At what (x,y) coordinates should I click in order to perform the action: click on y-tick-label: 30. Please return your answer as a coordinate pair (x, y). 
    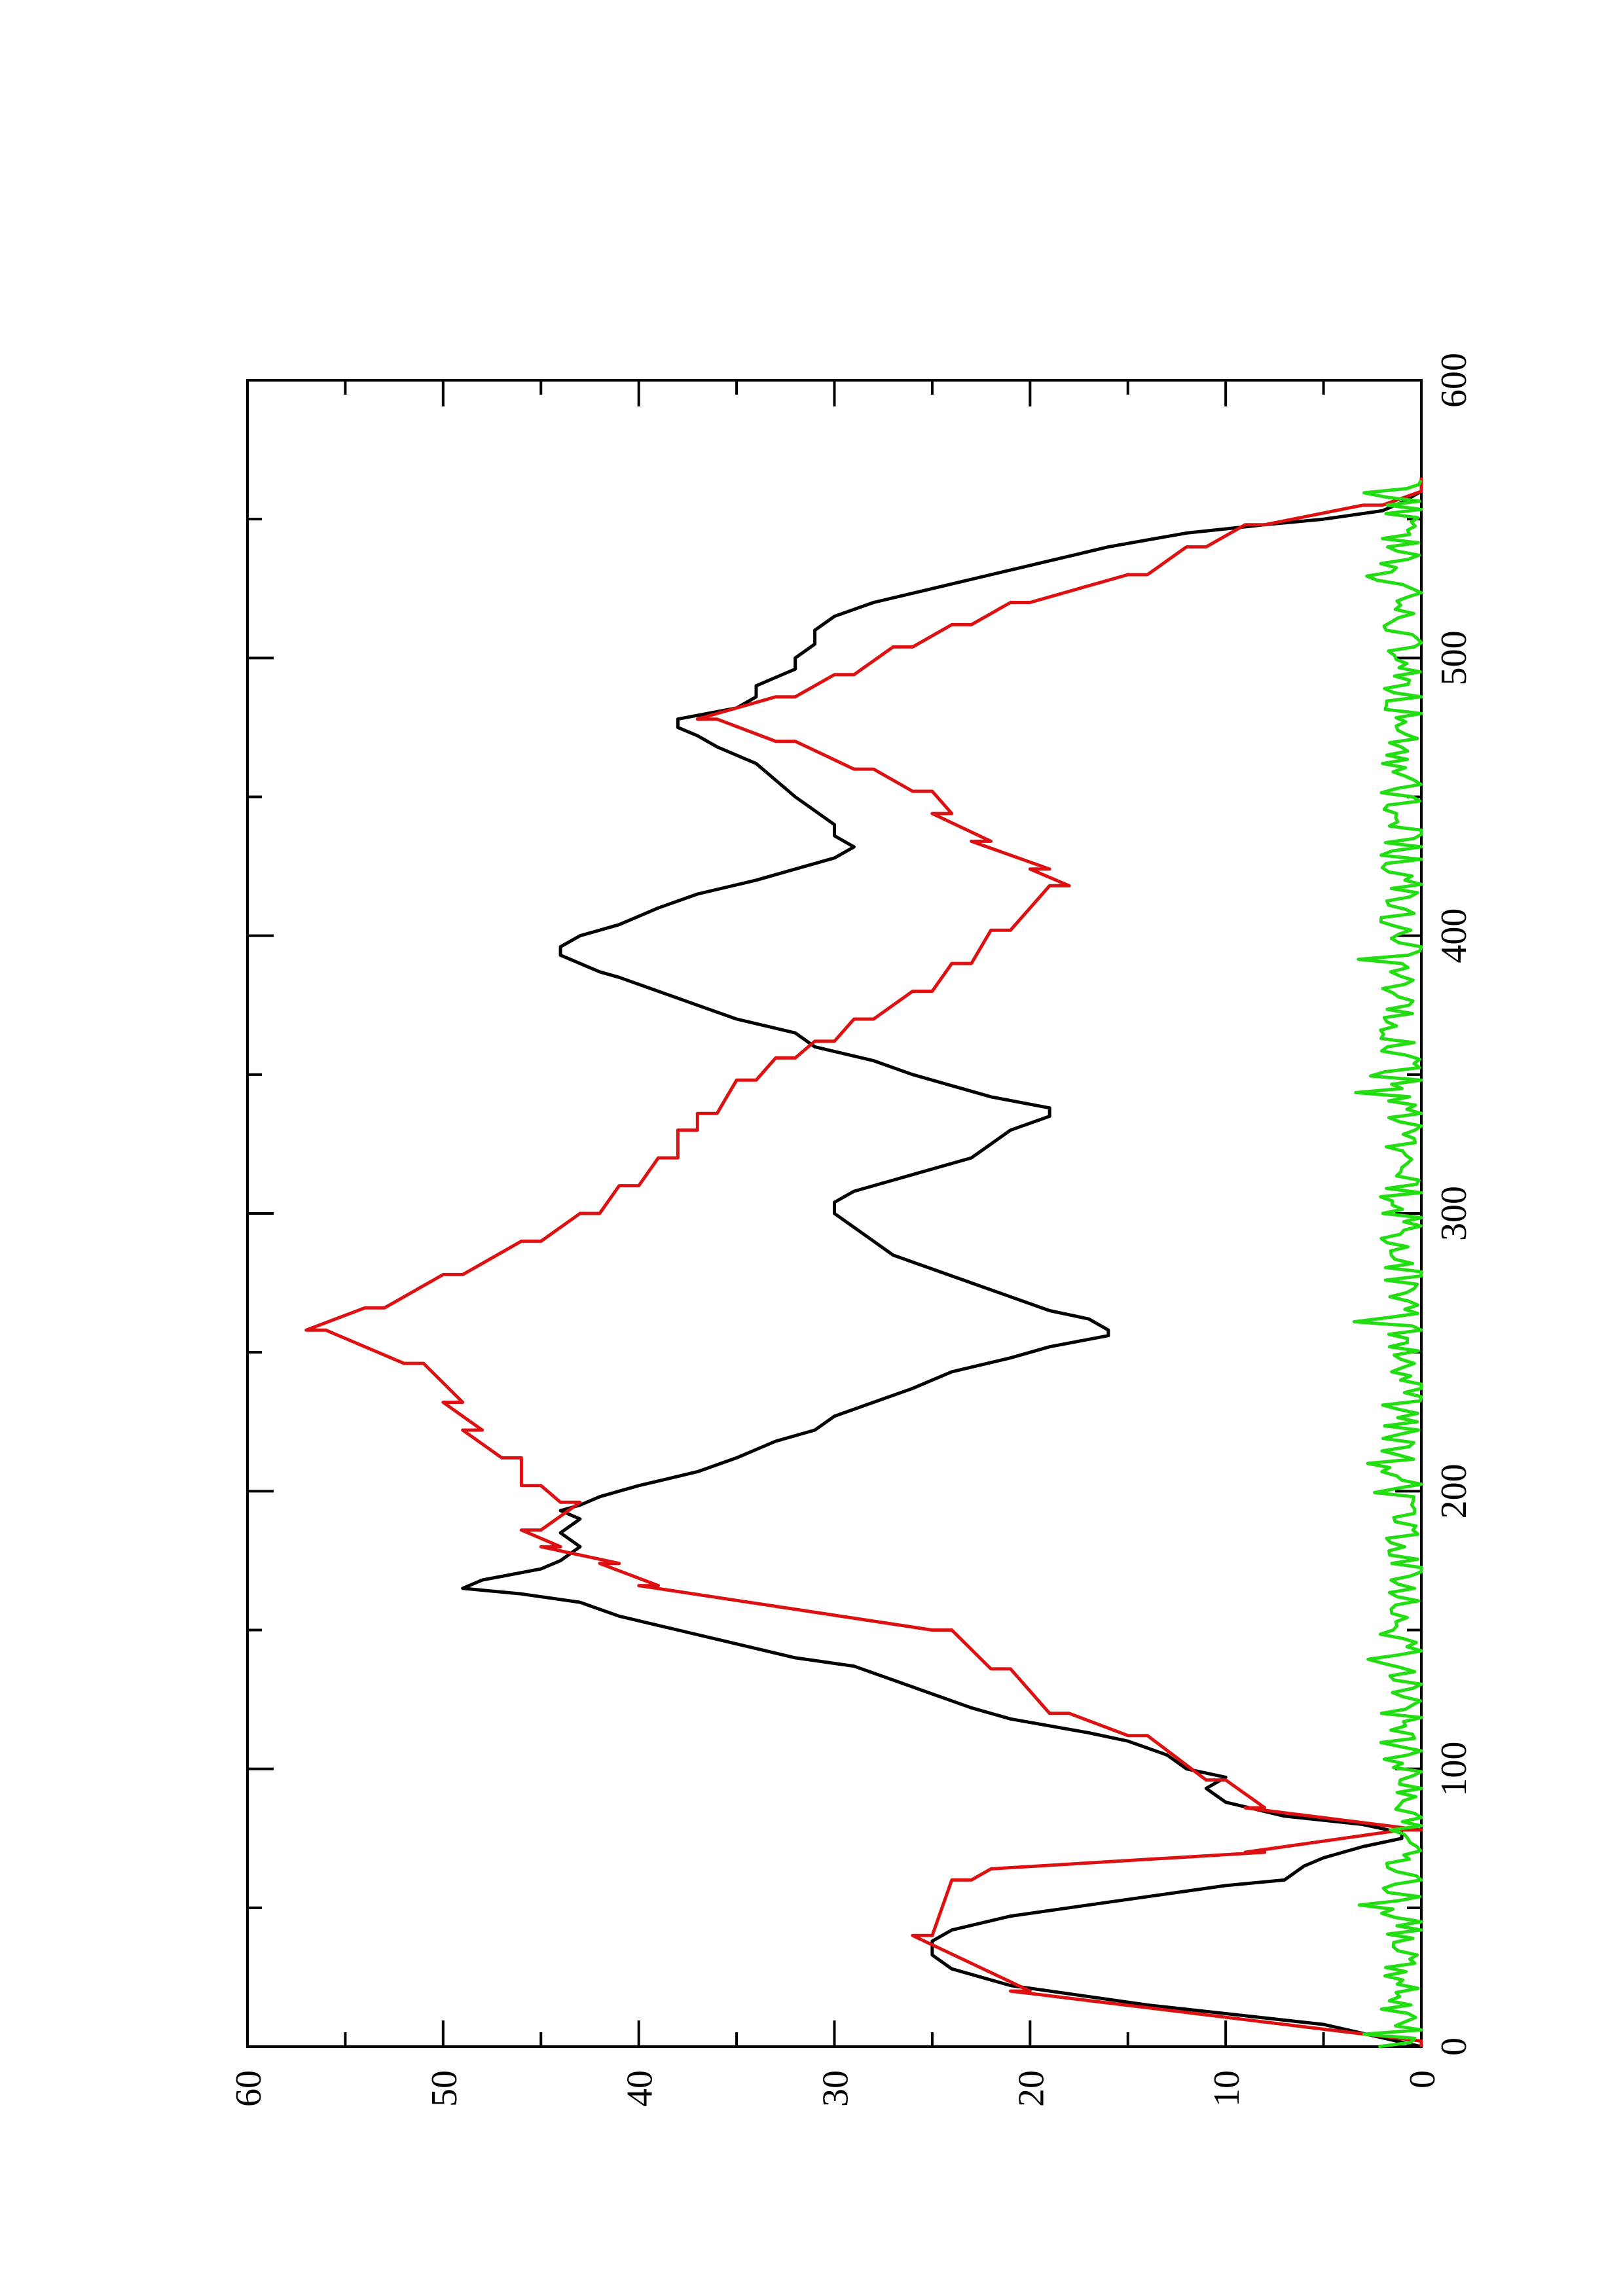
    Looking at the image, I should click on (836, 2088).